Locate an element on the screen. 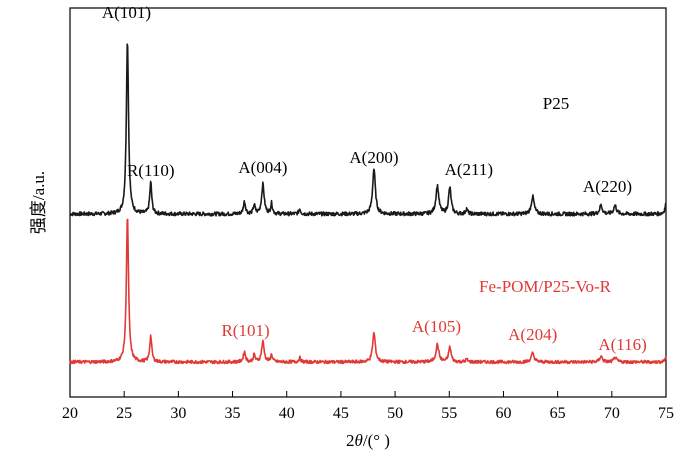 The width and height of the screenshot is (700, 463). peak-annotation: A(220) is located at coordinates (607, 186).